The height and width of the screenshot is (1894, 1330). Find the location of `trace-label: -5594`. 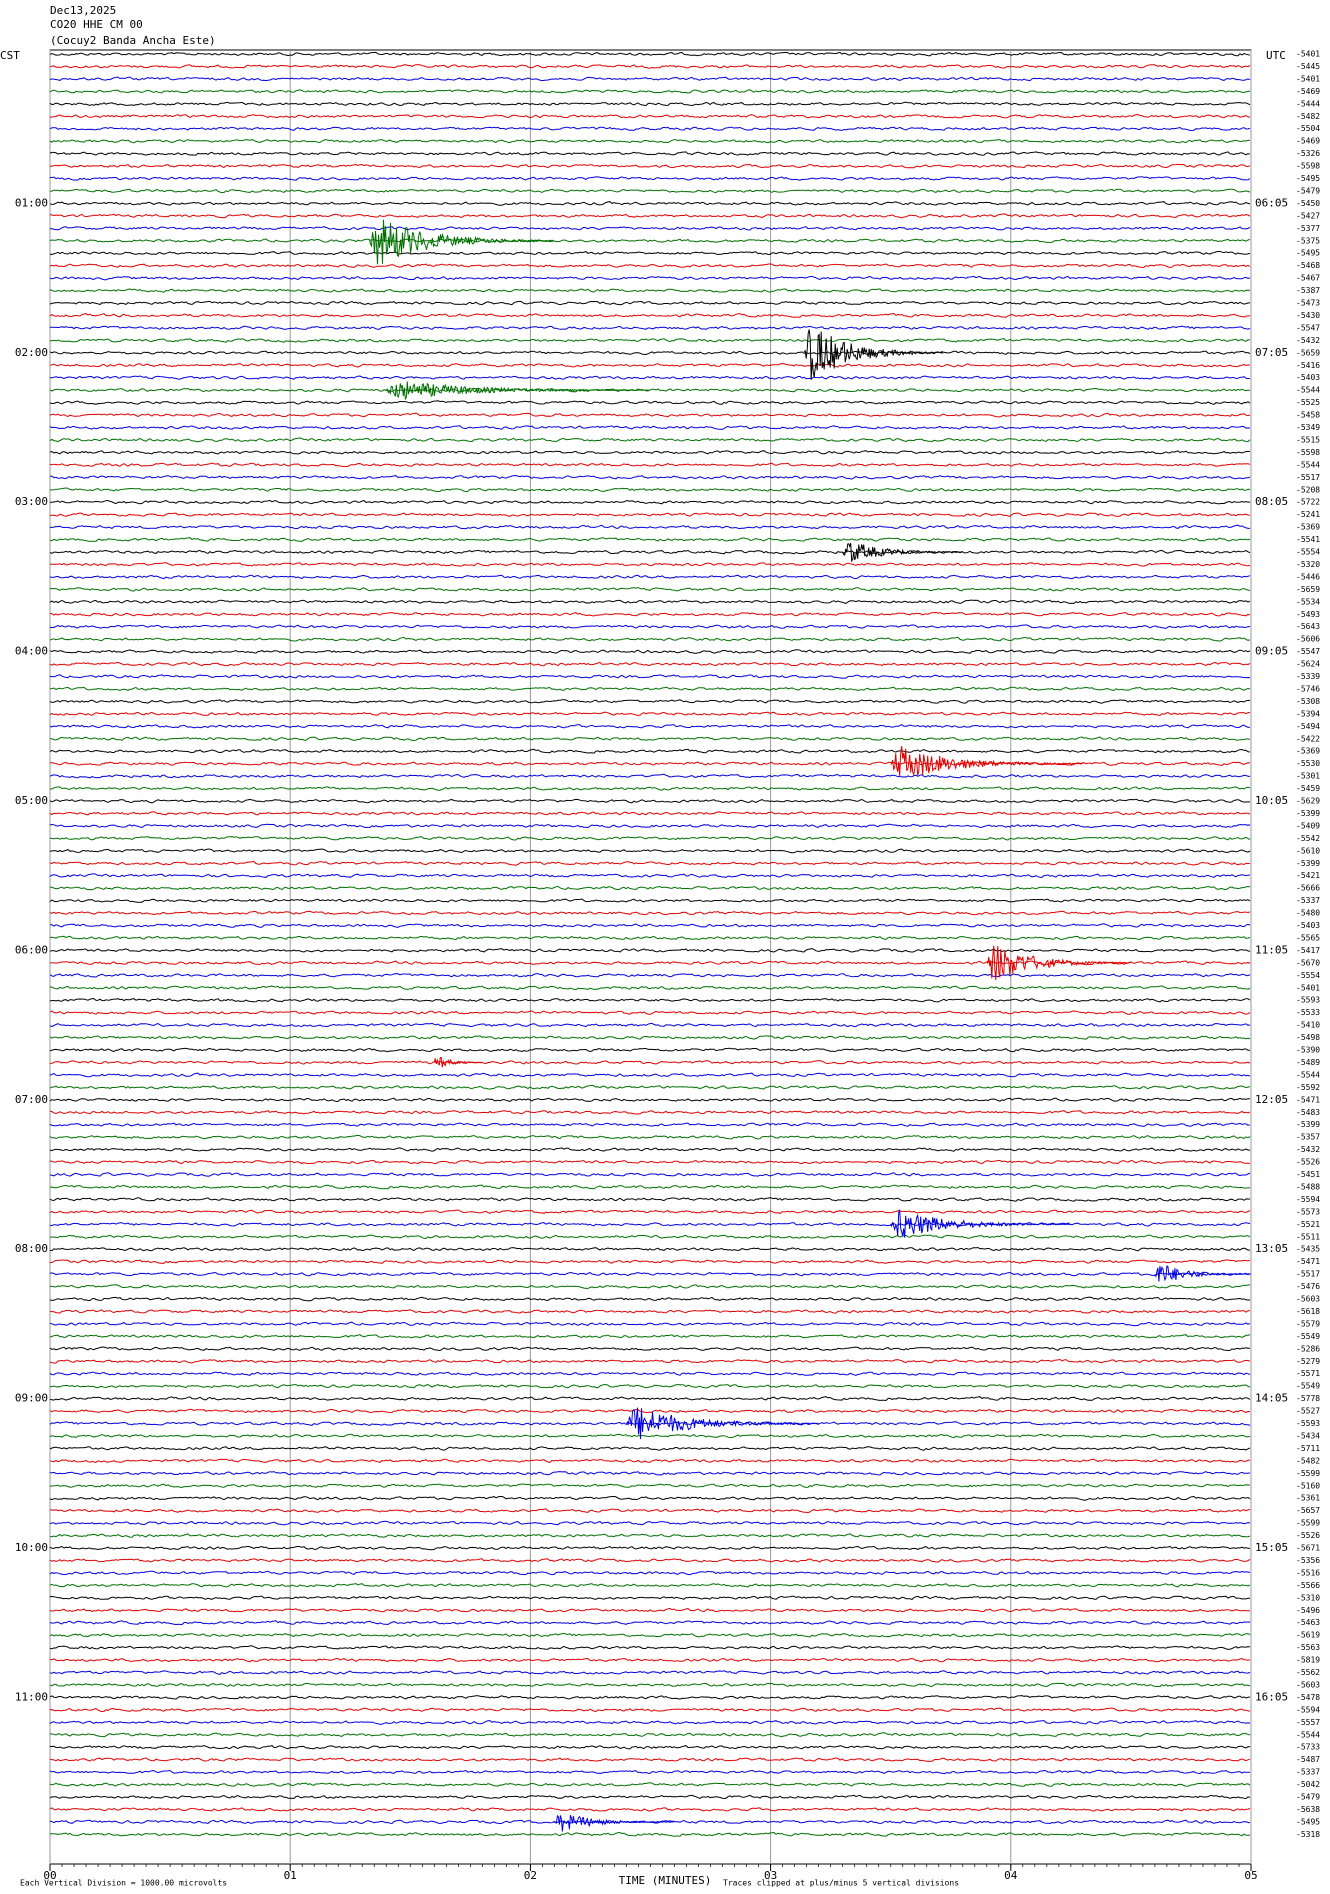

trace-label: -5594 is located at coordinates (1308, 1709).